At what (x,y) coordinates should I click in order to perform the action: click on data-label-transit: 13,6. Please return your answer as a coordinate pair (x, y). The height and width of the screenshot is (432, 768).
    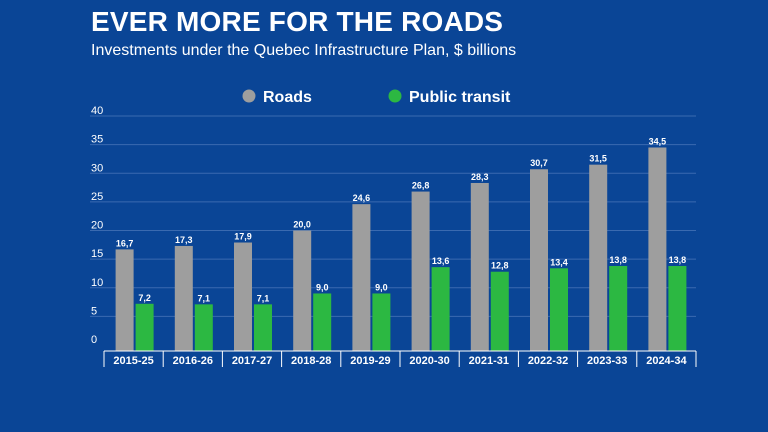
    Looking at the image, I should click on (441, 261).